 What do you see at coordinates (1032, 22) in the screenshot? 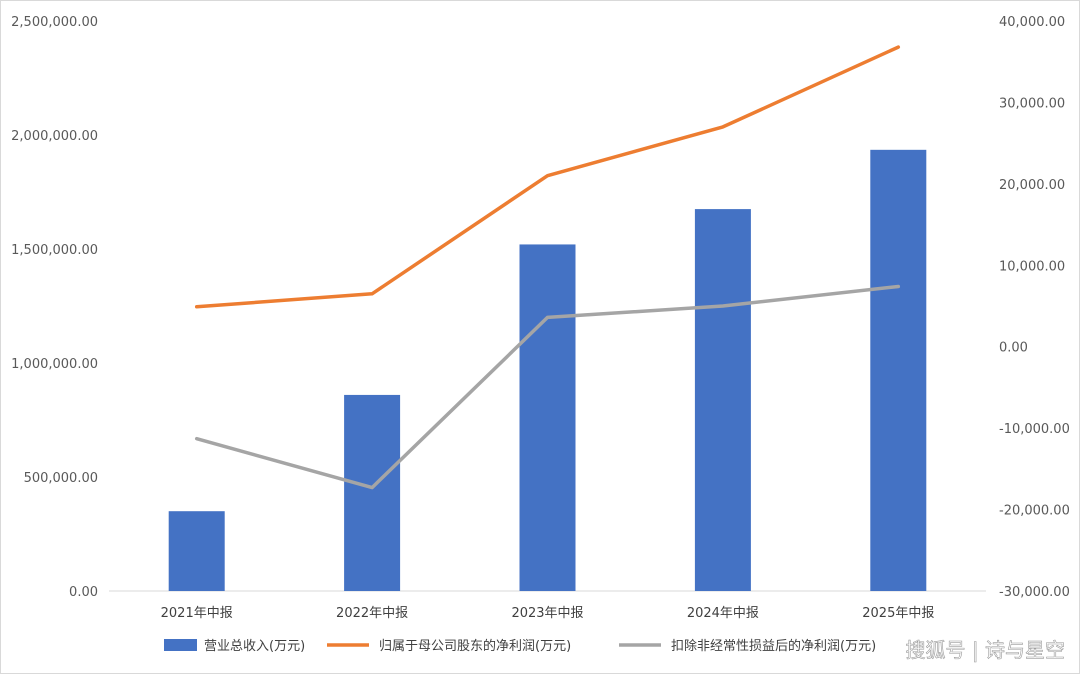
I see `y-right-tick-label: 40,000.00` at bounding box center [1032, 22].